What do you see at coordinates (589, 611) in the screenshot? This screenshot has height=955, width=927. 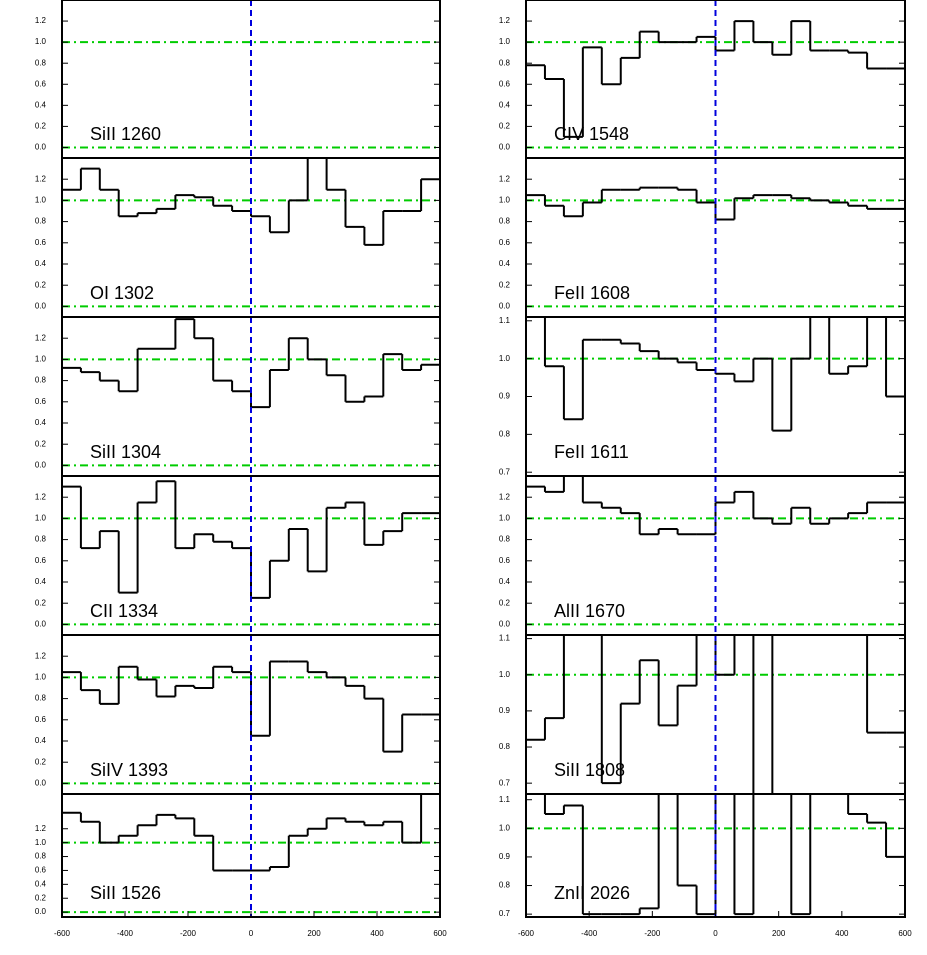 I see `panel-label: AlII 1670` at bounding box center [589, 611].